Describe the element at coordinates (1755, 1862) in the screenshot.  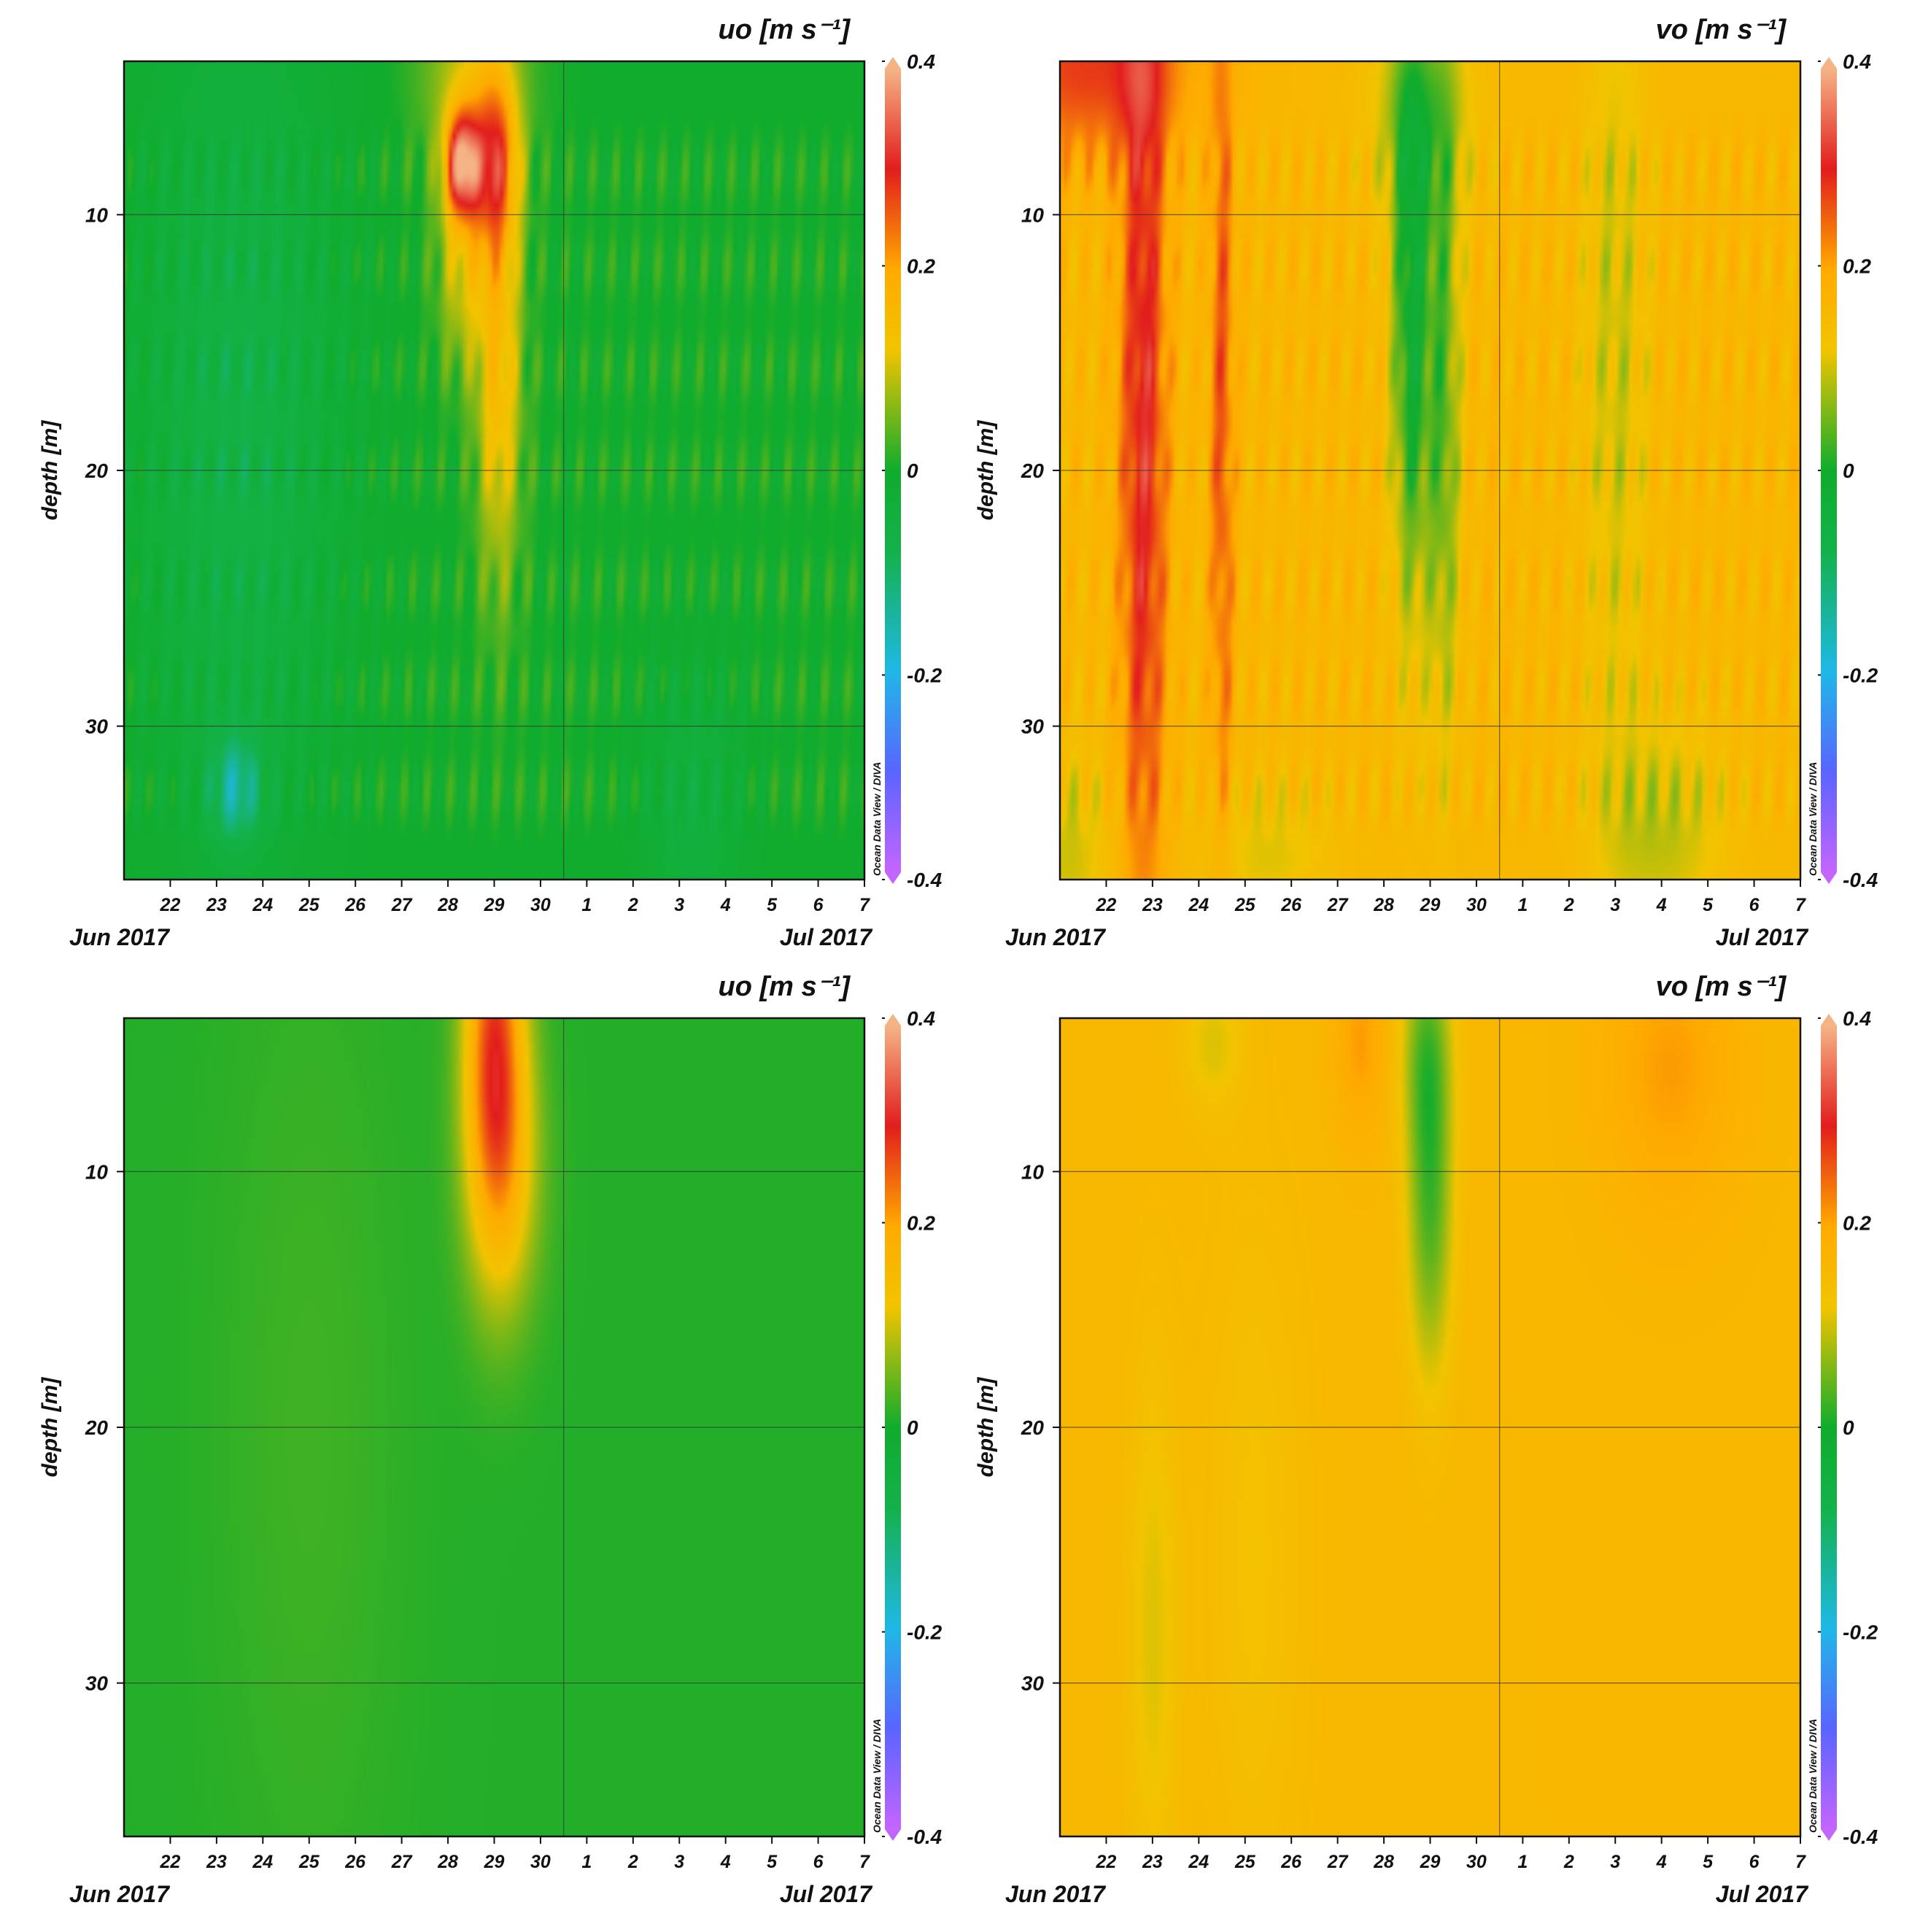
I see `x-tick-label: 6` at that location.